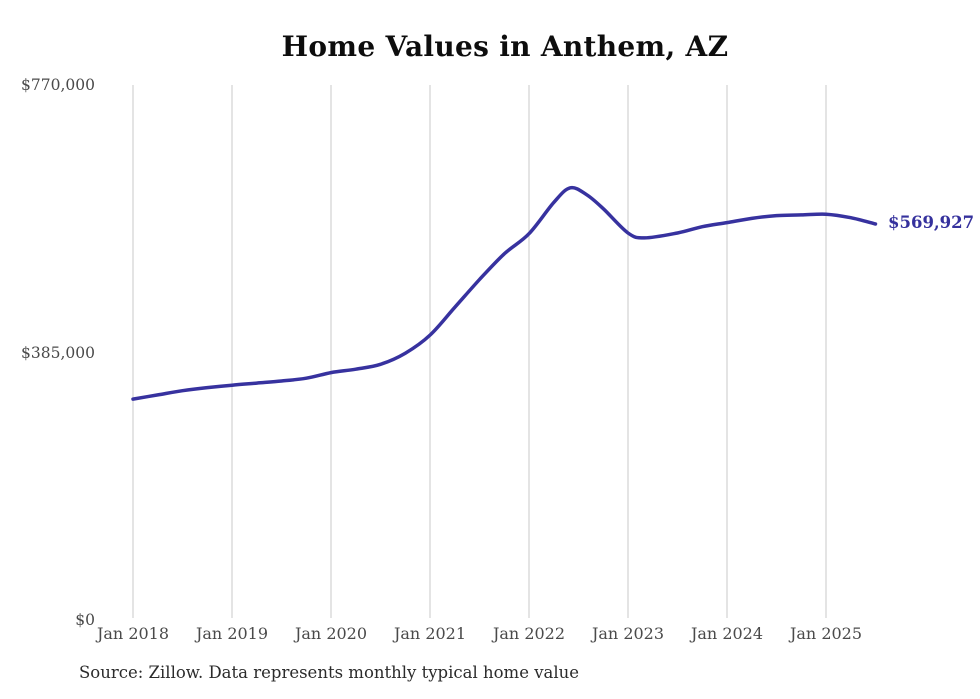 The width and height of the screenshot is (980, 699). What do you see at coordinates (727, 633) in the screenshot?
I see `x-axis-label: Jan 2024` at bounding box center [727, 633].